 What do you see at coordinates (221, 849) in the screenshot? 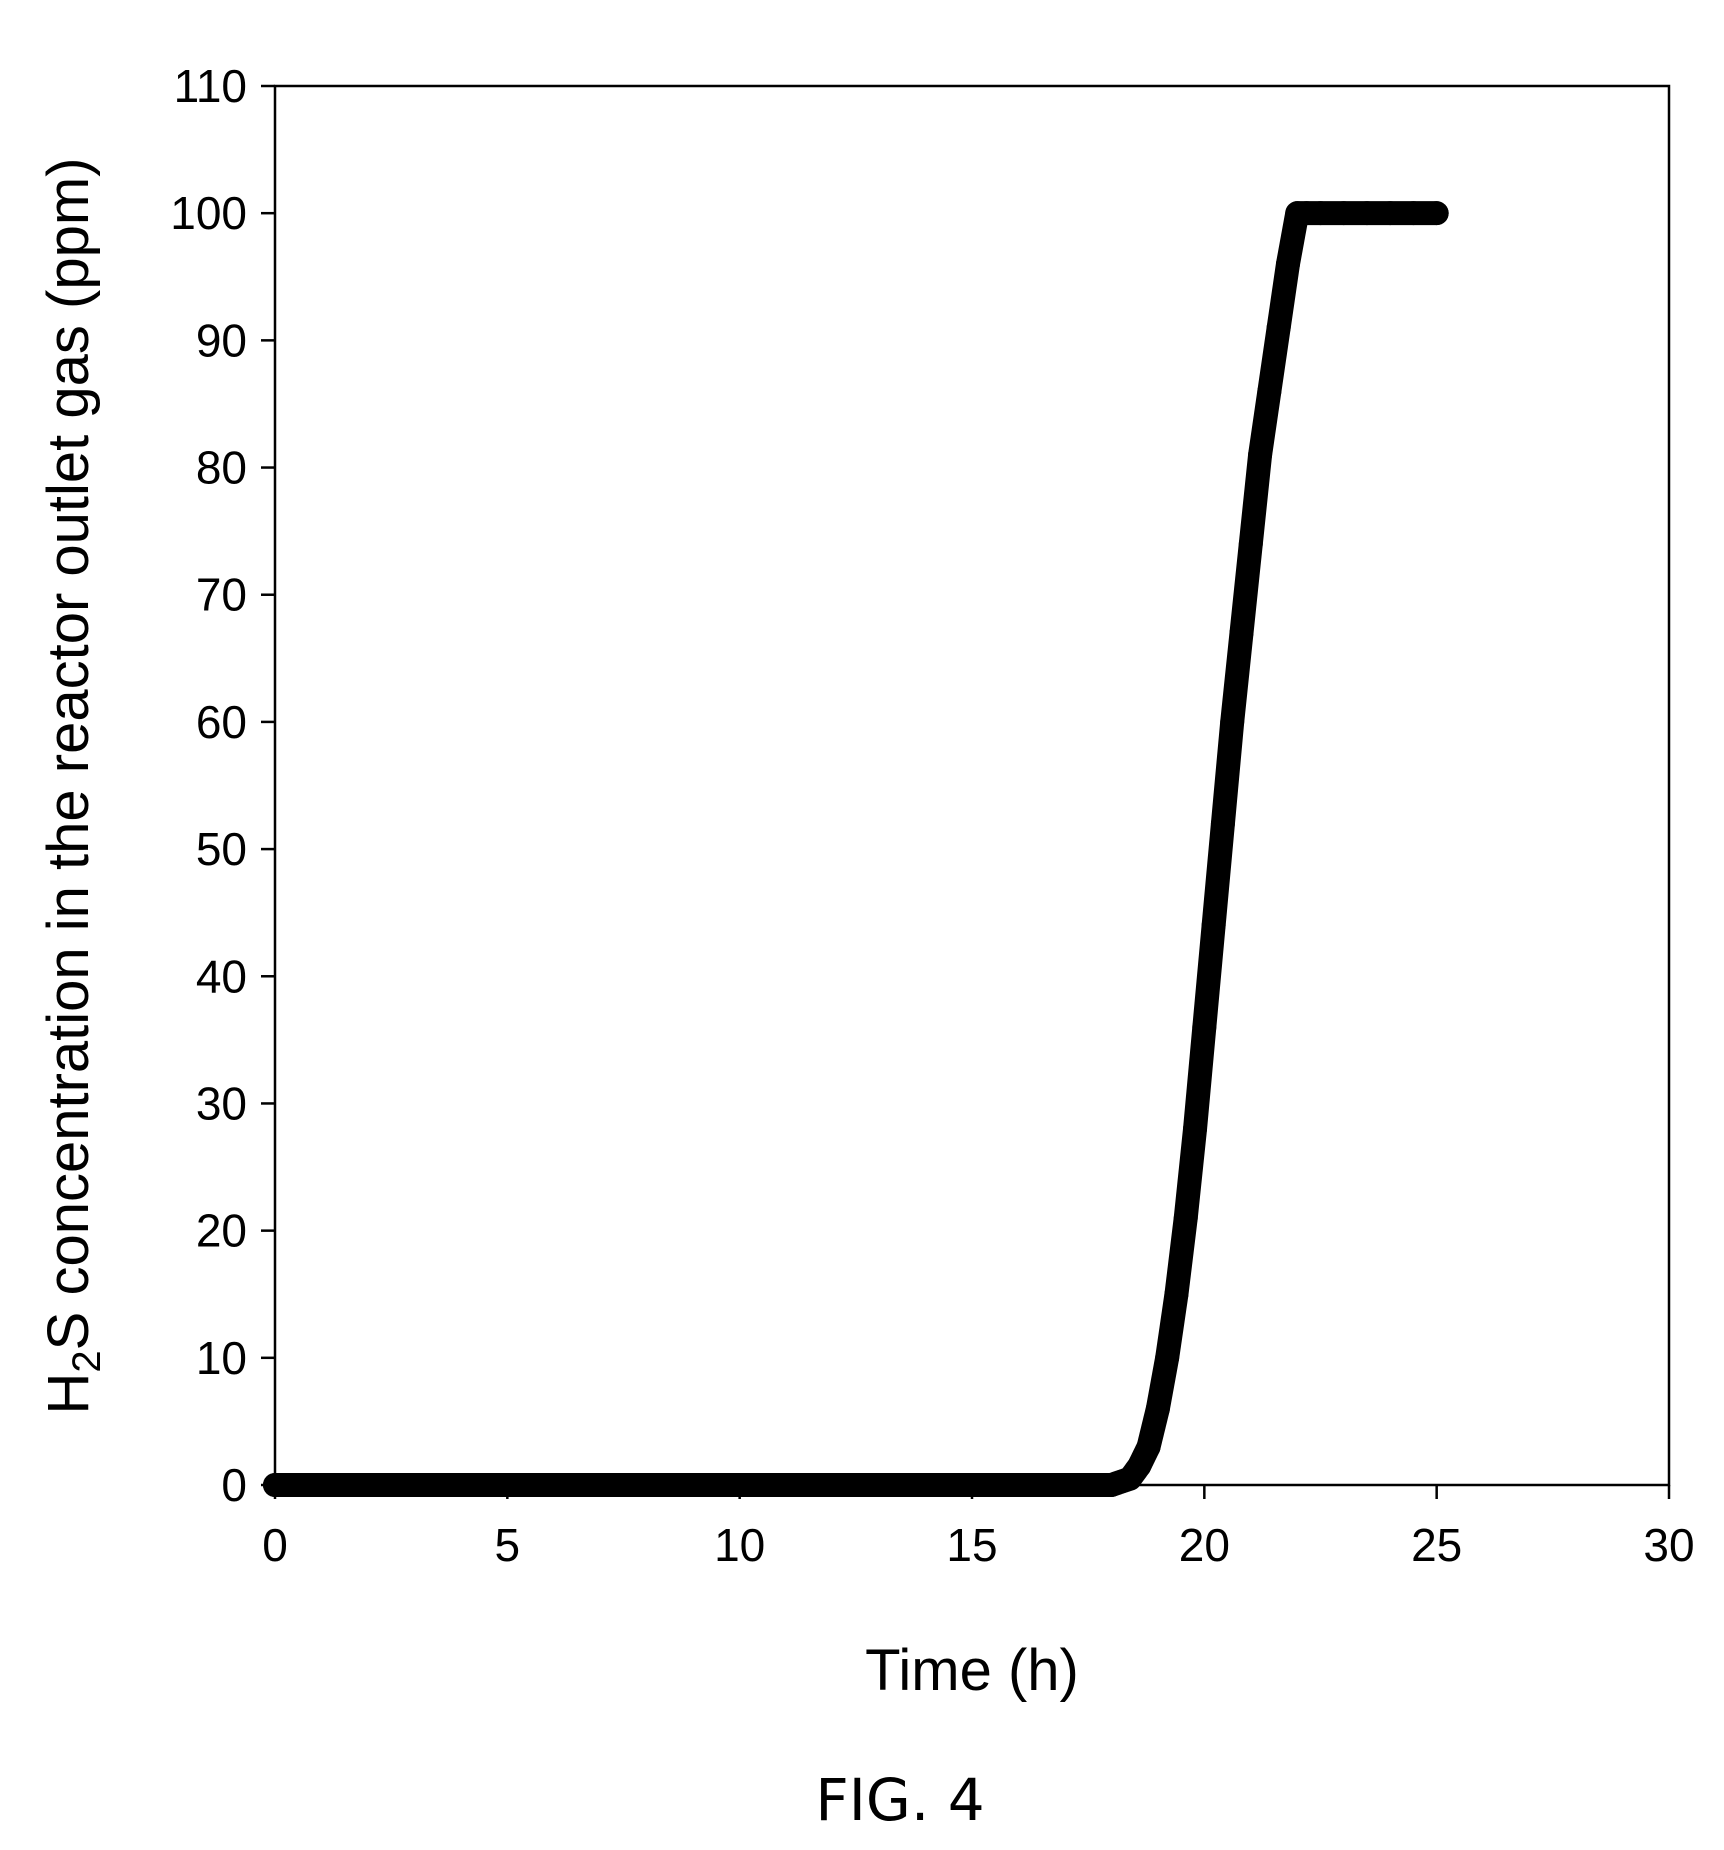
I see `y-tick-label: 50` at bounding box center [221, 849].